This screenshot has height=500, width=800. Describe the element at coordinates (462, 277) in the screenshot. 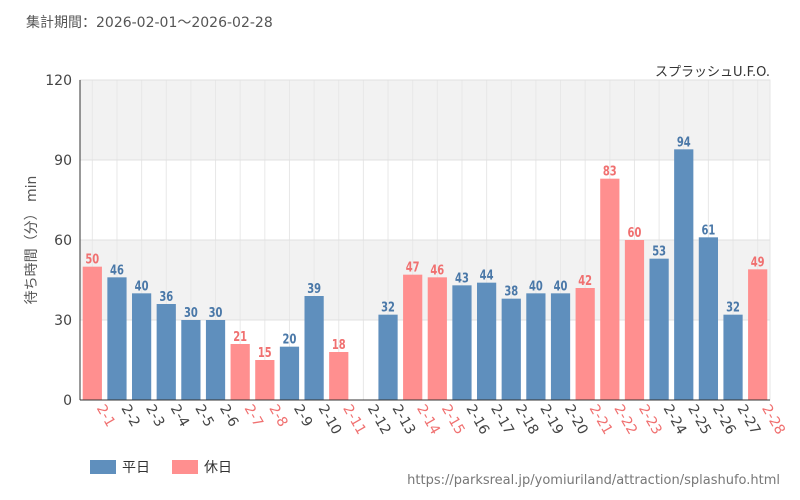

I see `value-label-2-16: 43` at that location.